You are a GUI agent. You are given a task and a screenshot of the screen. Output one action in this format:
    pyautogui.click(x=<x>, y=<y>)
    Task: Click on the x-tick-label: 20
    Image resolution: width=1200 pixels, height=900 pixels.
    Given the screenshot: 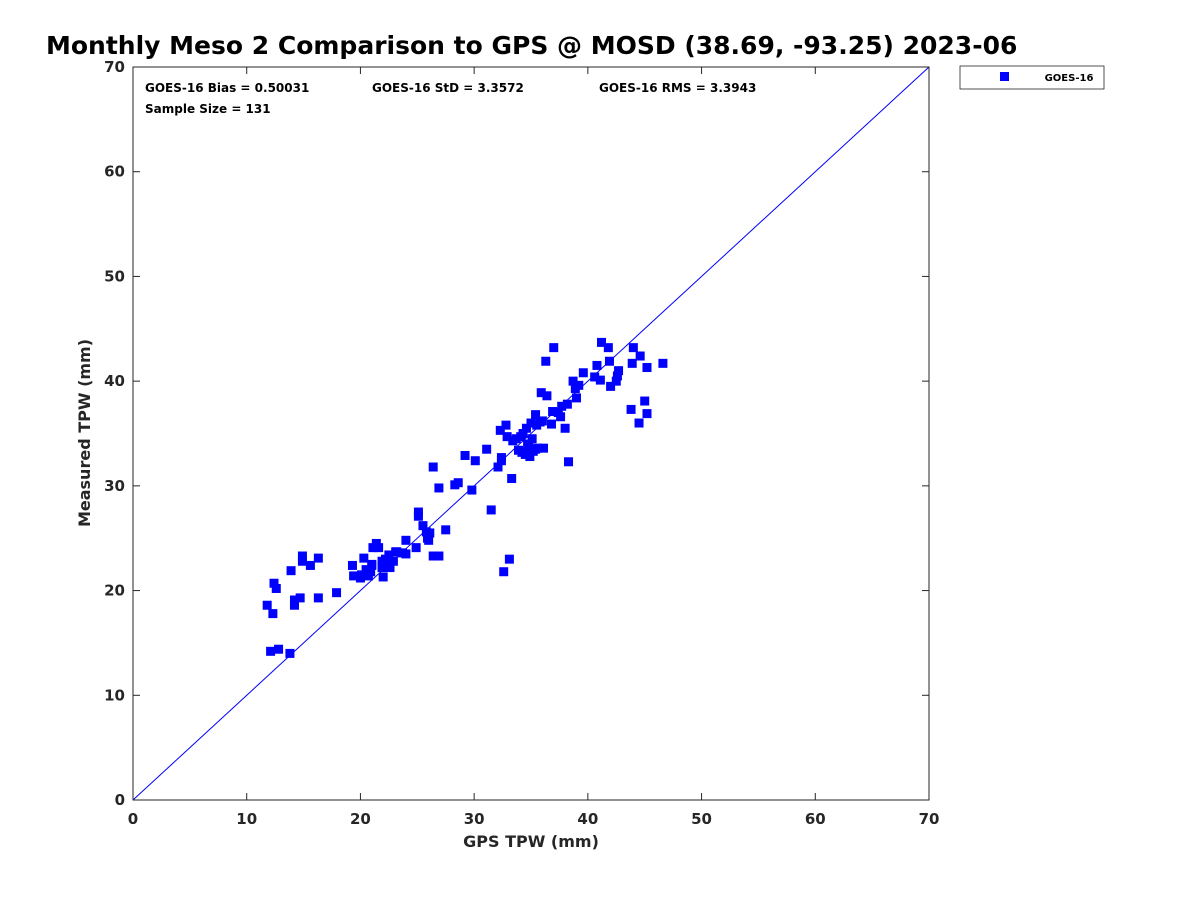 What is the action you would take?
    pyautogui.click(x=360, y=819)
    